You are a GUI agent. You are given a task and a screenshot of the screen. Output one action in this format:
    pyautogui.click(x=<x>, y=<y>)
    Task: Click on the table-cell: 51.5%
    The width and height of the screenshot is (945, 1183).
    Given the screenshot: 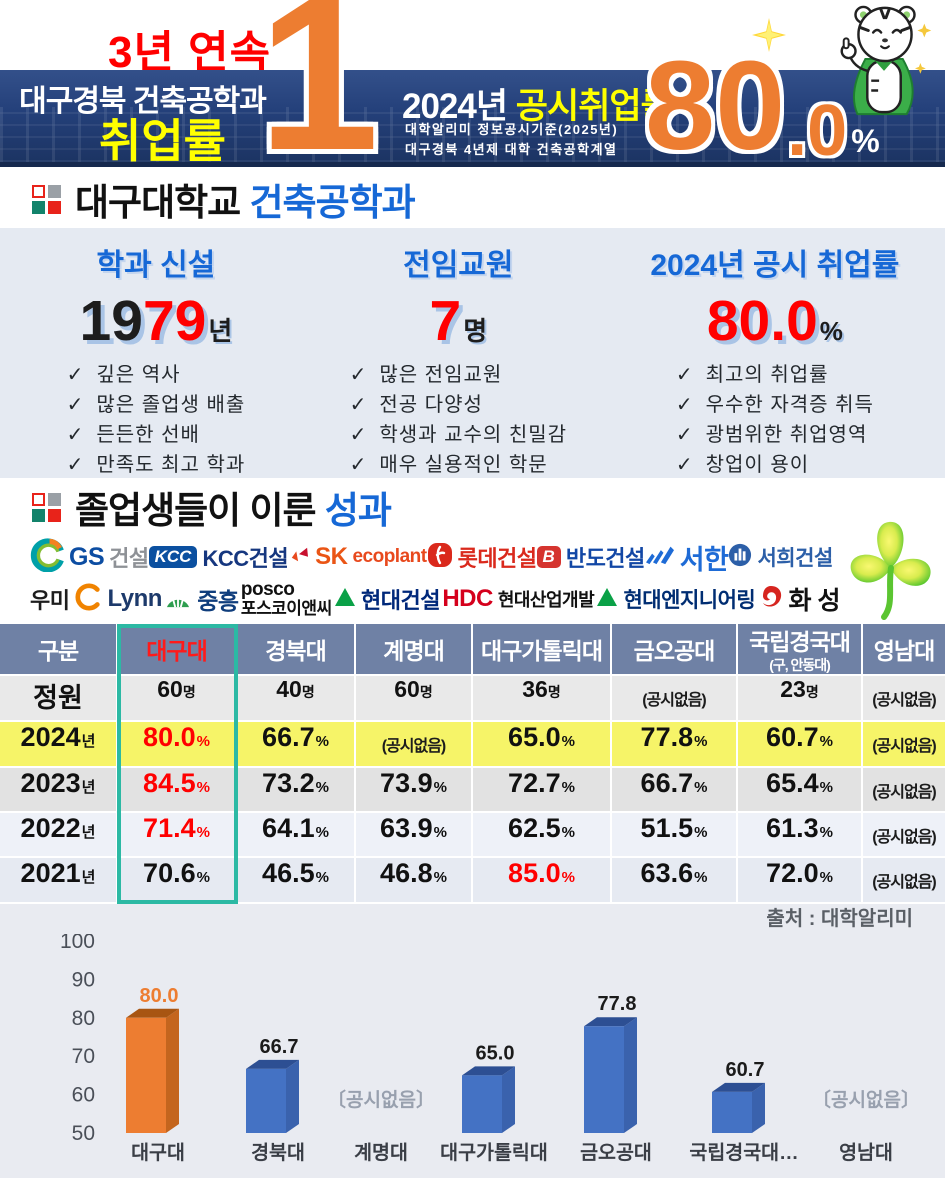 What is the action you would take?
    pyautogui.click(x=675, y=835)
    